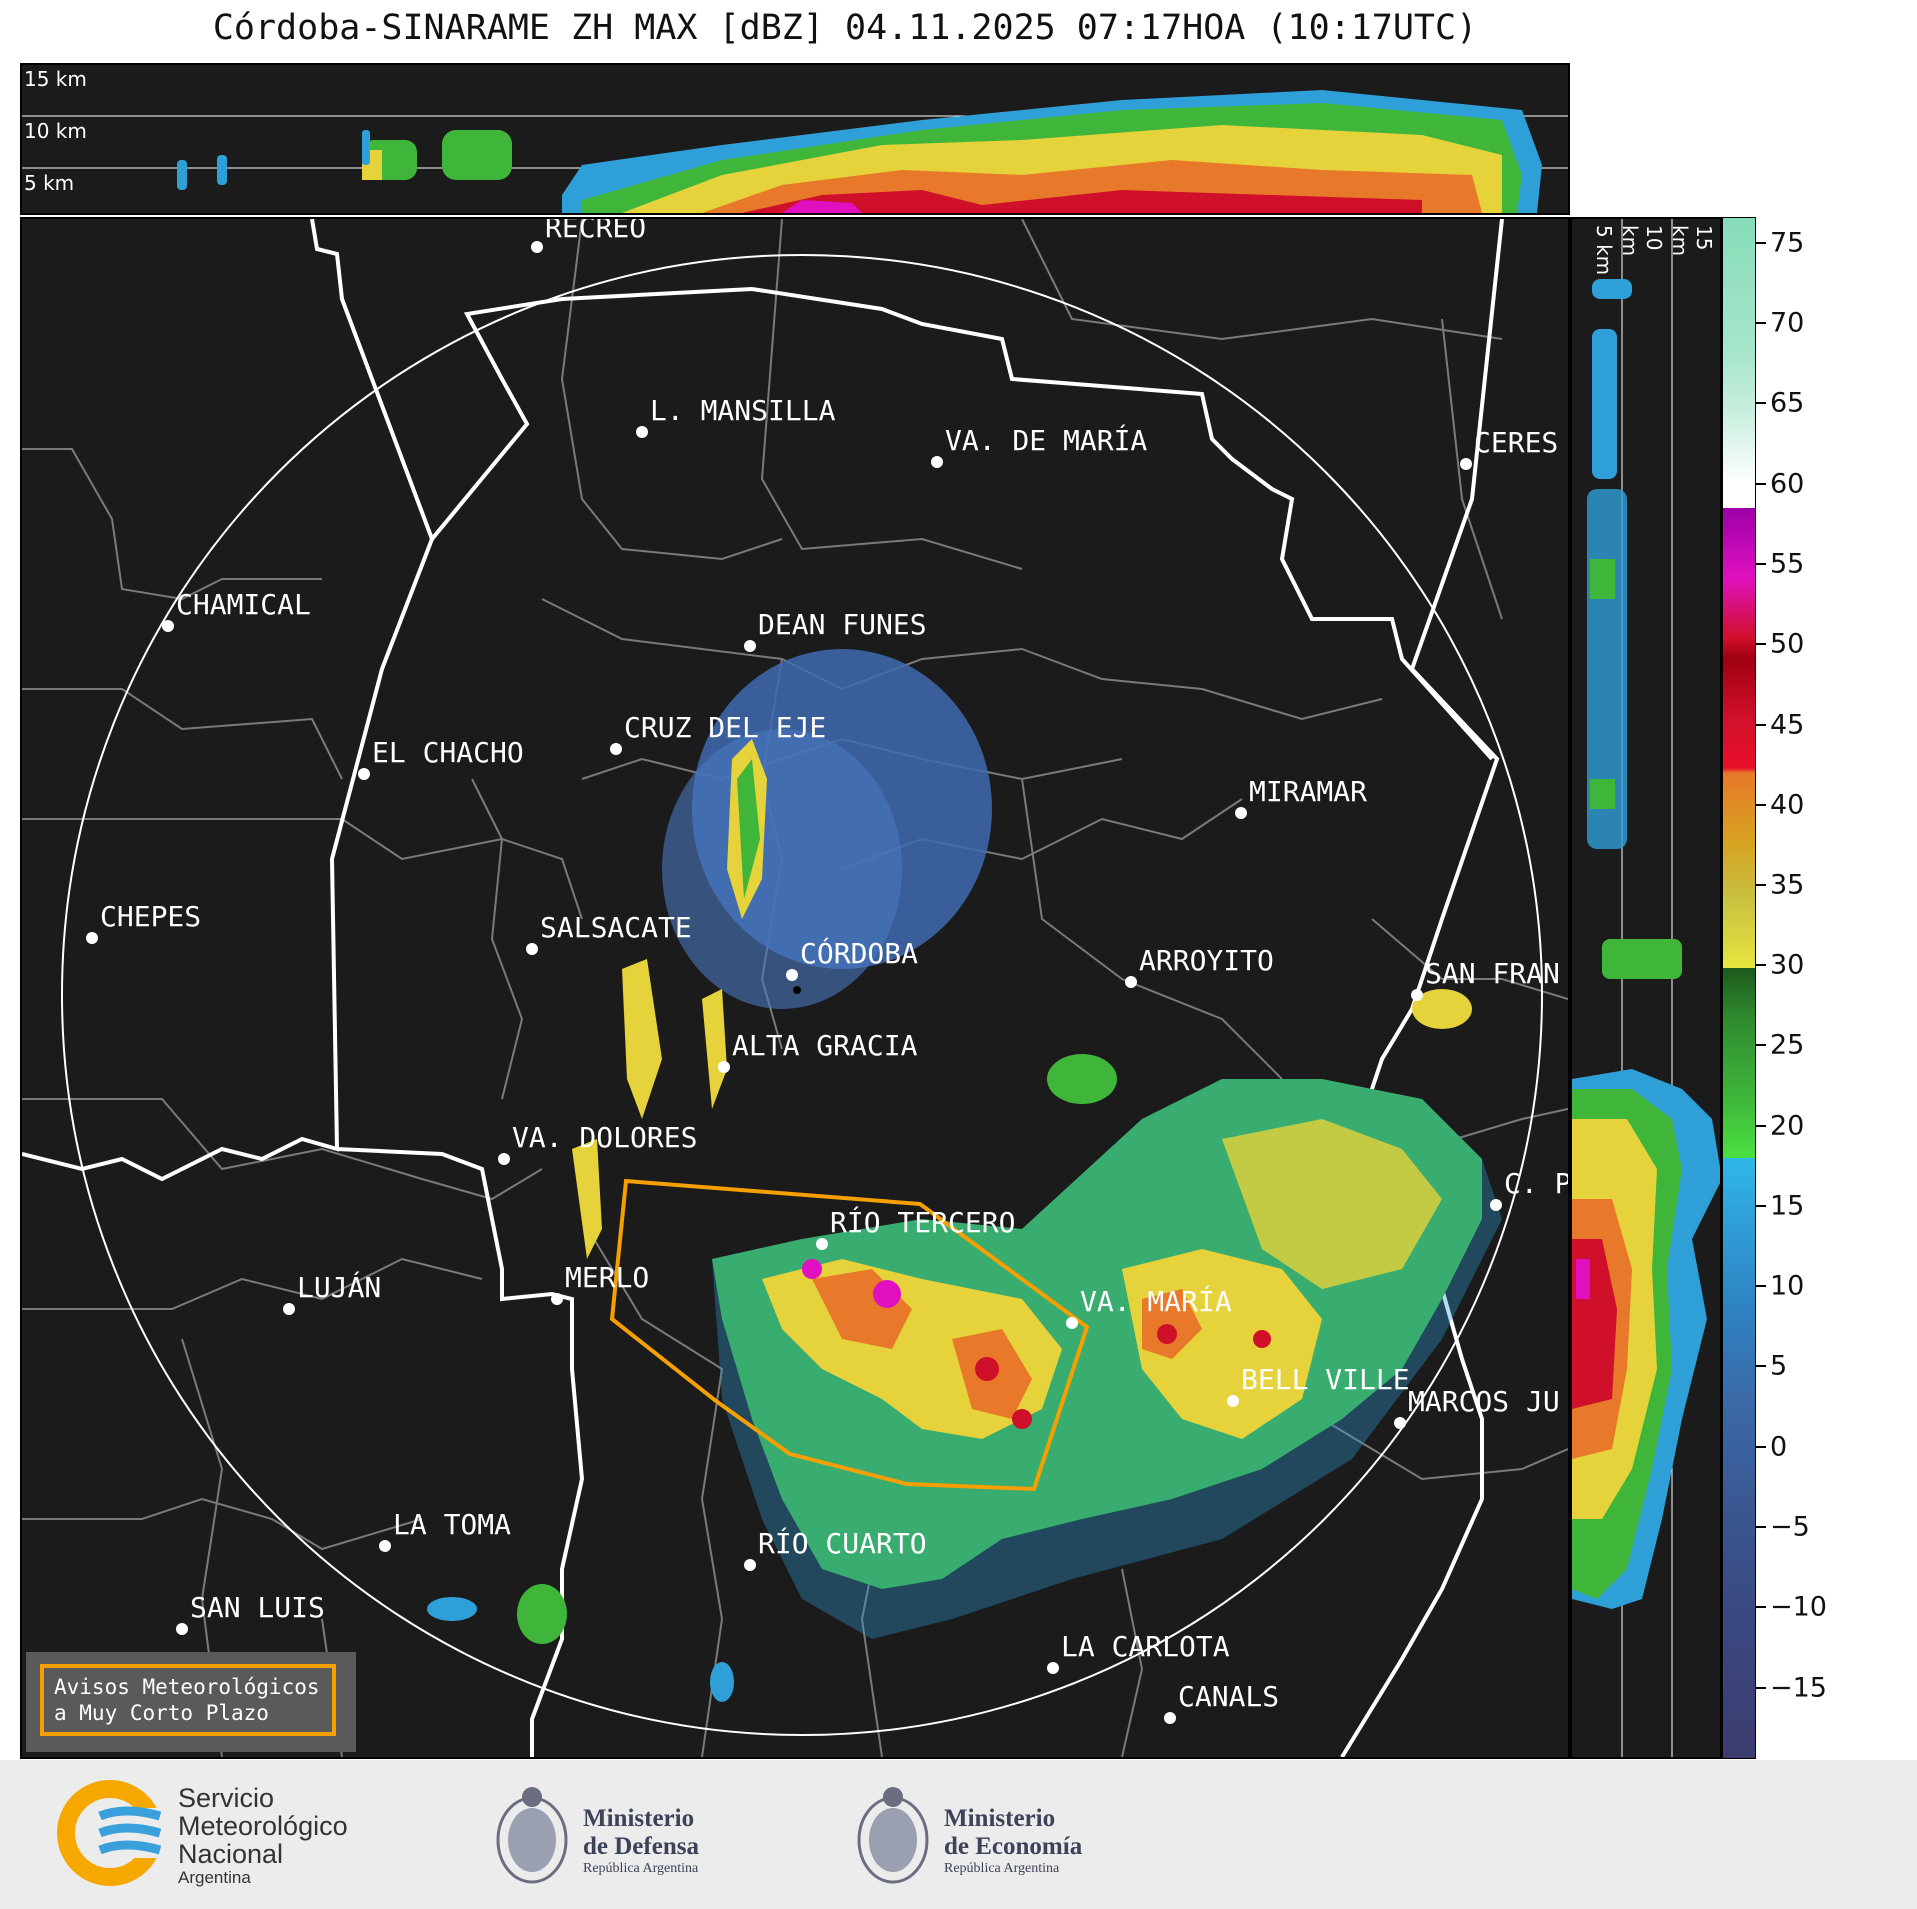 Image resolution: width=1917 pixels, height=1909 pixels. I want to click on warnings-legend: Avisos Meteorológicos a Muy Corto Plazo, so click(191, 1702).